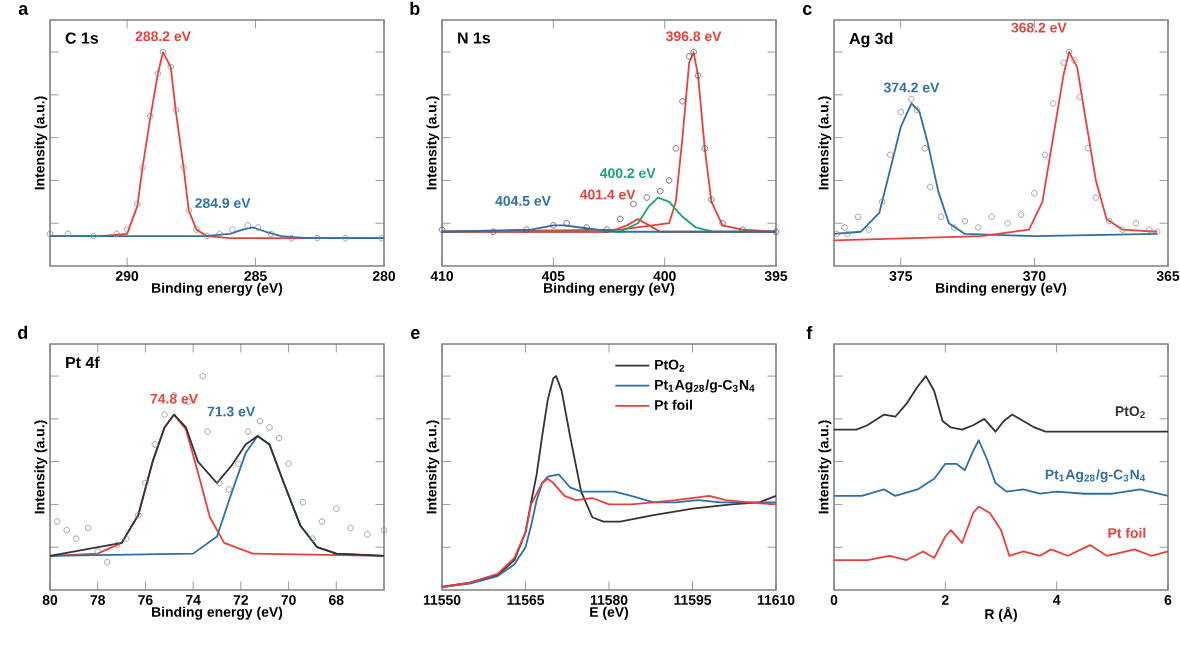  Describe the element at coordinates (415, 8) in the screenshot. I see `text: b` at that location.